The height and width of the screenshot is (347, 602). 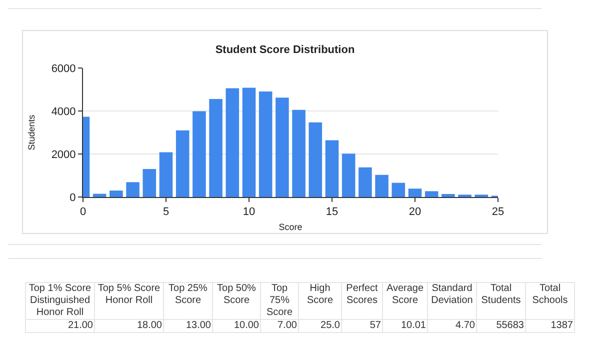 What do you see at coordinates (415, 212) in the screenshot?
I see `x-tick-label: 20` at bounding box center [415, 212].